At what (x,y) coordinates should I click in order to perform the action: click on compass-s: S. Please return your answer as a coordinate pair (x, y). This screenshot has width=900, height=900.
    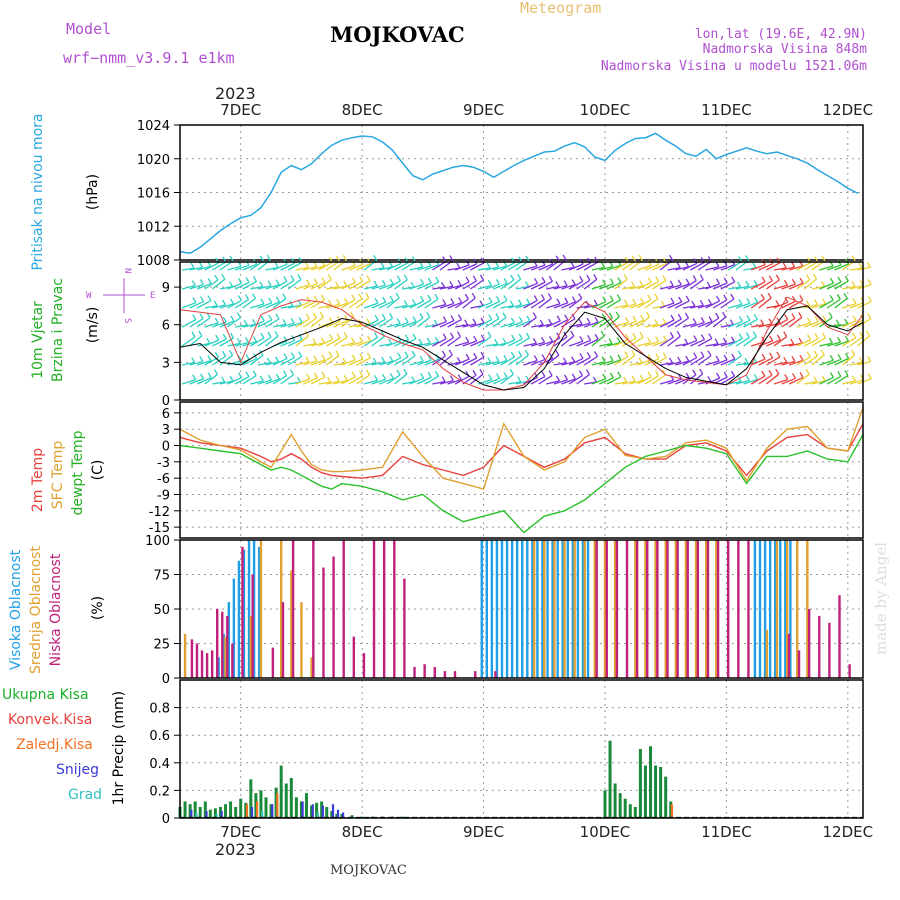
    Looking at the image, I should click on (127, 320).